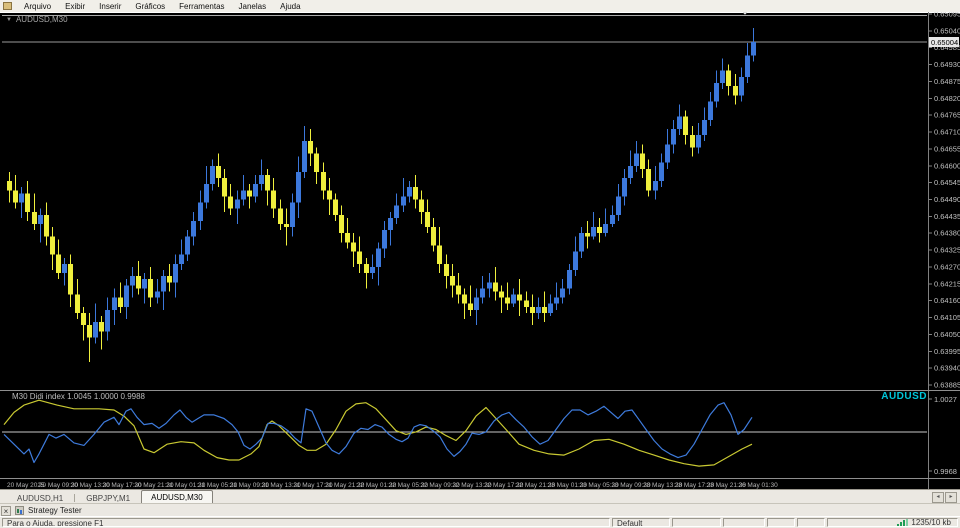 The width and height of the screenshot is (960, 528). What do you see at coordinates (9, 19) in the screenshot?
I see `chevron-down-icon: ▼` at bounding box center [9, 19].